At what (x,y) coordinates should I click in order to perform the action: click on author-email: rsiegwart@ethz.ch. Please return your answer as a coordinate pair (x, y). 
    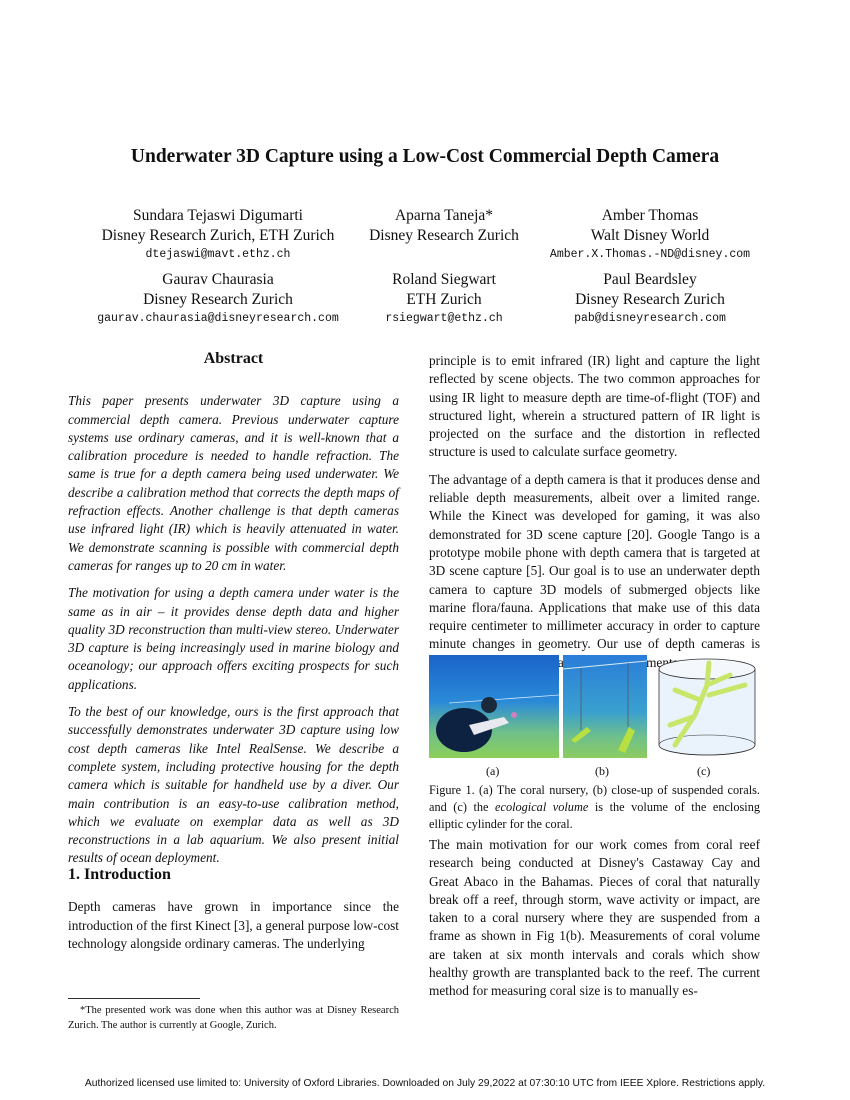
    Looking at the image, I should click on (444, 318).